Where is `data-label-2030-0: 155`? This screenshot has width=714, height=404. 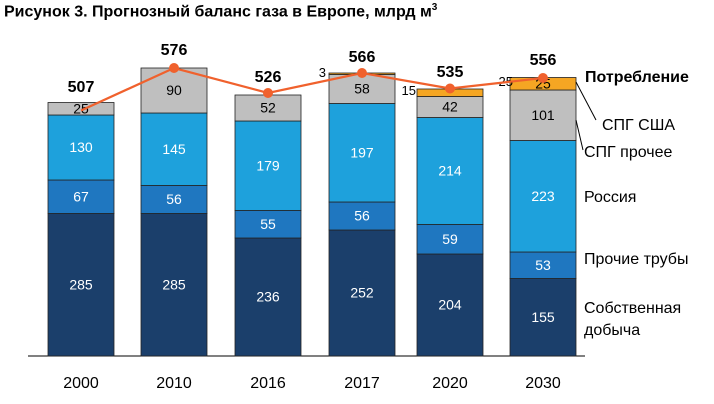 data-label-2030-0: 155 is located at coordinates (543, 317).